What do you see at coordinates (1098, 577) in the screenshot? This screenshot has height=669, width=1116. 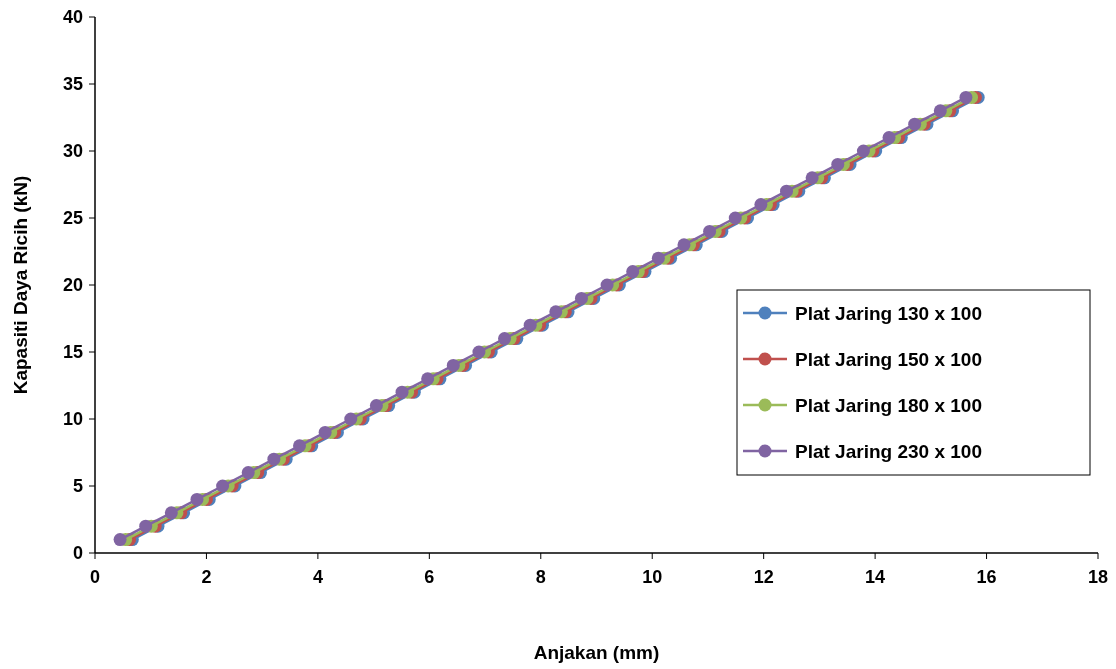 I see `x-tick-label: 18` at bounding box center [1098, 577].